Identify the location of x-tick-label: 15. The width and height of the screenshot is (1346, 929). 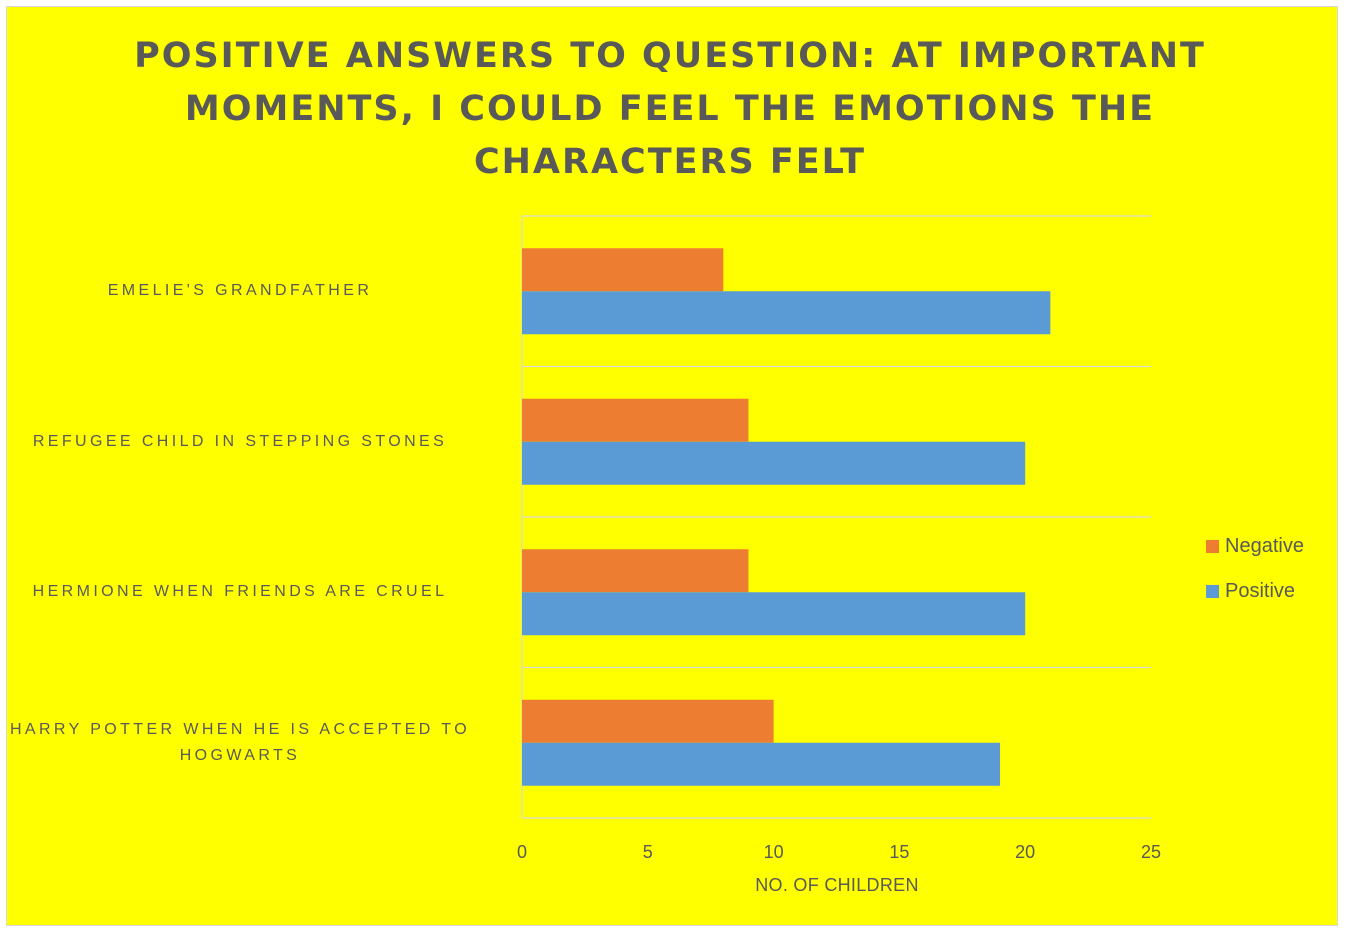
(899, 852).